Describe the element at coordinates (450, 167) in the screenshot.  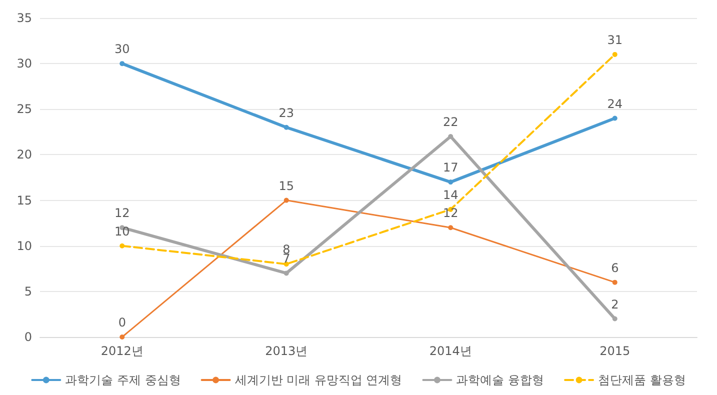
I see `data-label: 17` at that location.